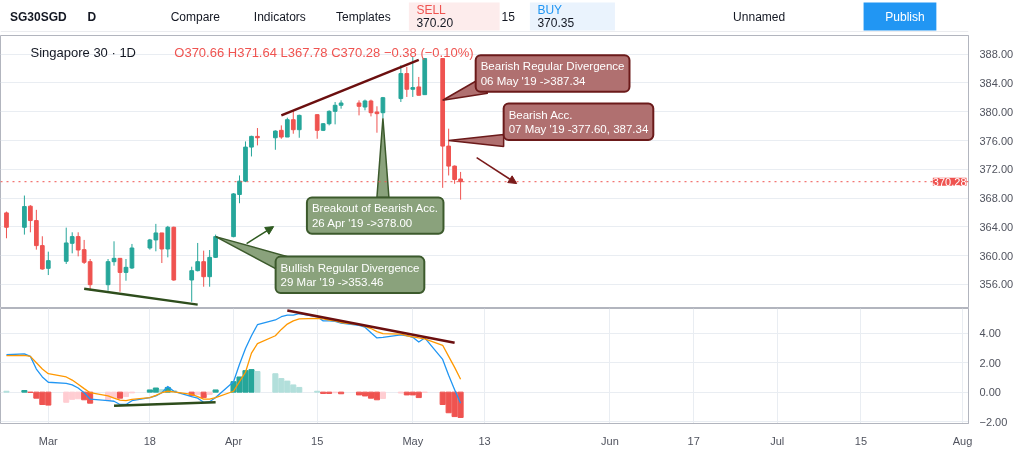 This screenshot has width=1024, height=449. Describe the element at coordinates (759, 16) in the screenshot. I see `text: Unnamed` at that location.